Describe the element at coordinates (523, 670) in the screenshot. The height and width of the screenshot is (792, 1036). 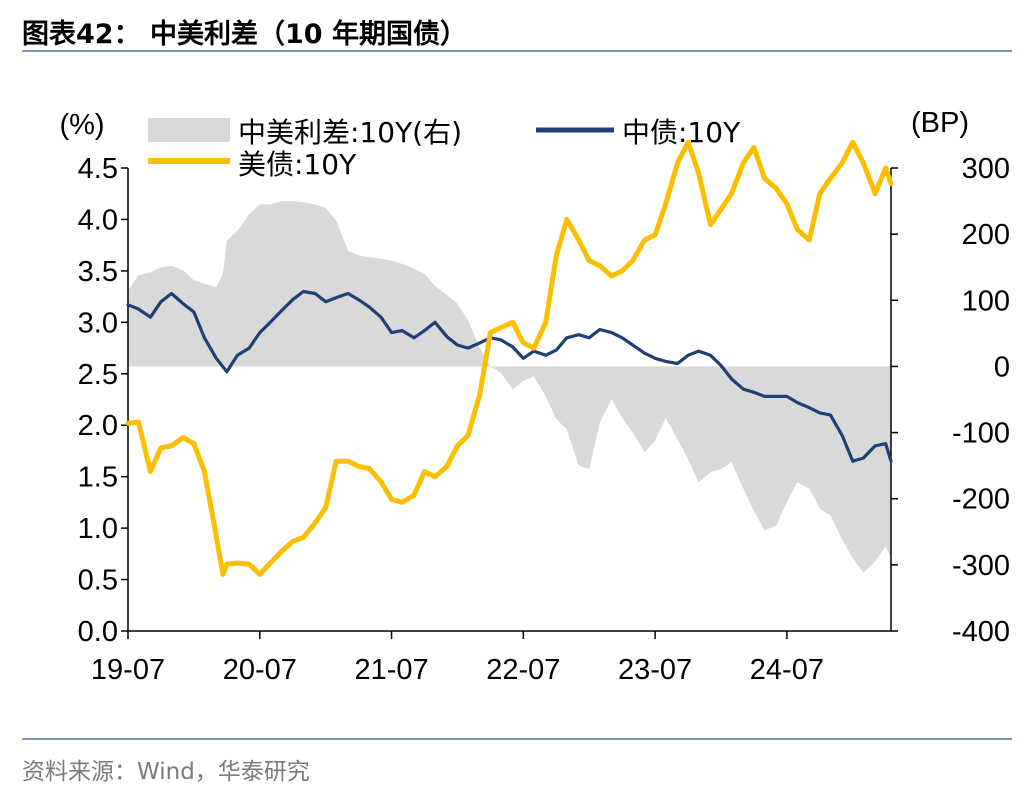
I see `x-tick-label: 22-07` at that location.